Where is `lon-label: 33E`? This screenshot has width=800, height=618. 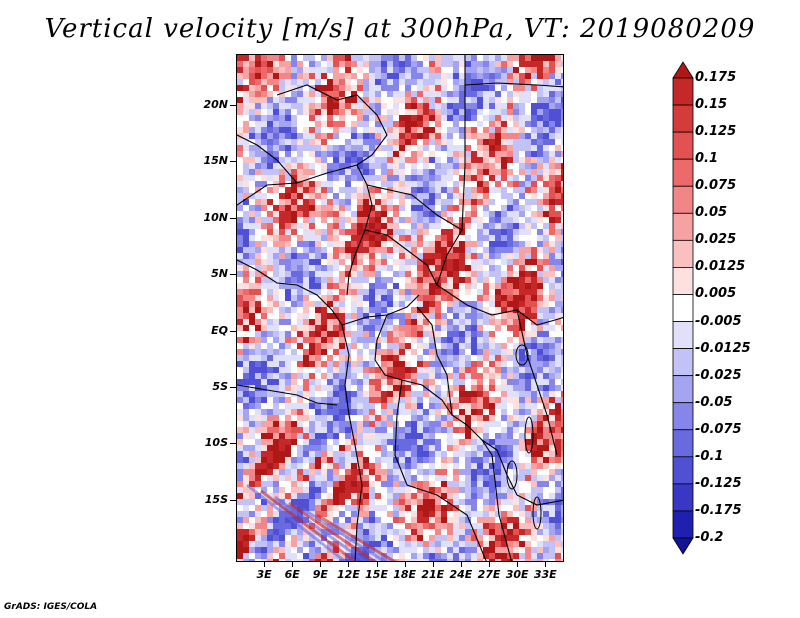 lon-label: 33E is located at coordinates (545, 574).